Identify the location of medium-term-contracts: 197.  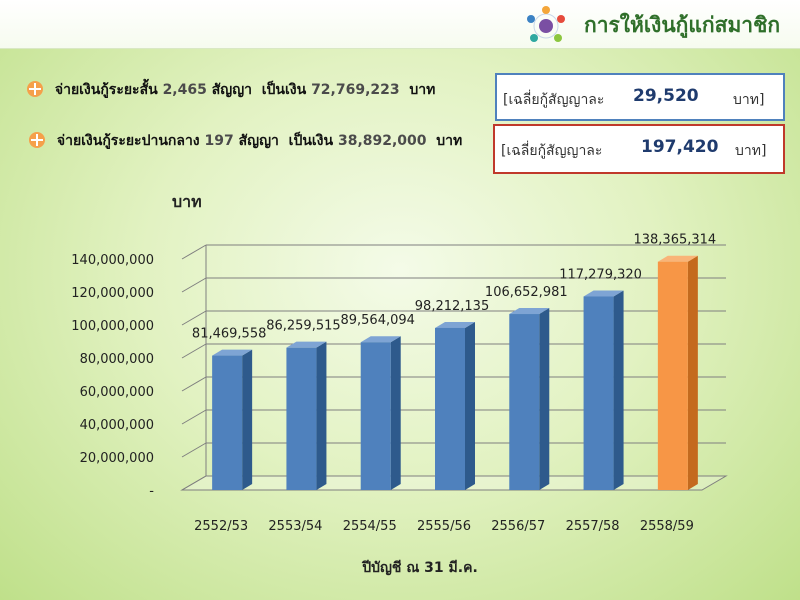
(219, 141).